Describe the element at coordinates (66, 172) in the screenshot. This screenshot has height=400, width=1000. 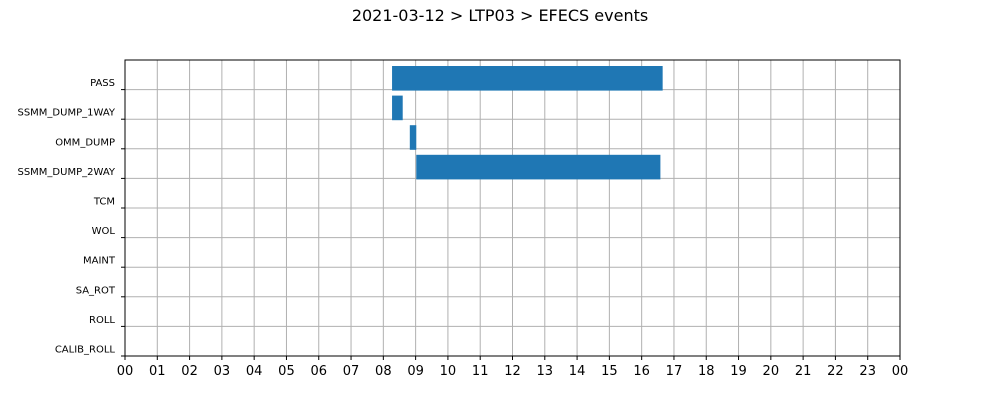
I see `y-tick-label: SSMM_DUMP_2WAY` at that location.